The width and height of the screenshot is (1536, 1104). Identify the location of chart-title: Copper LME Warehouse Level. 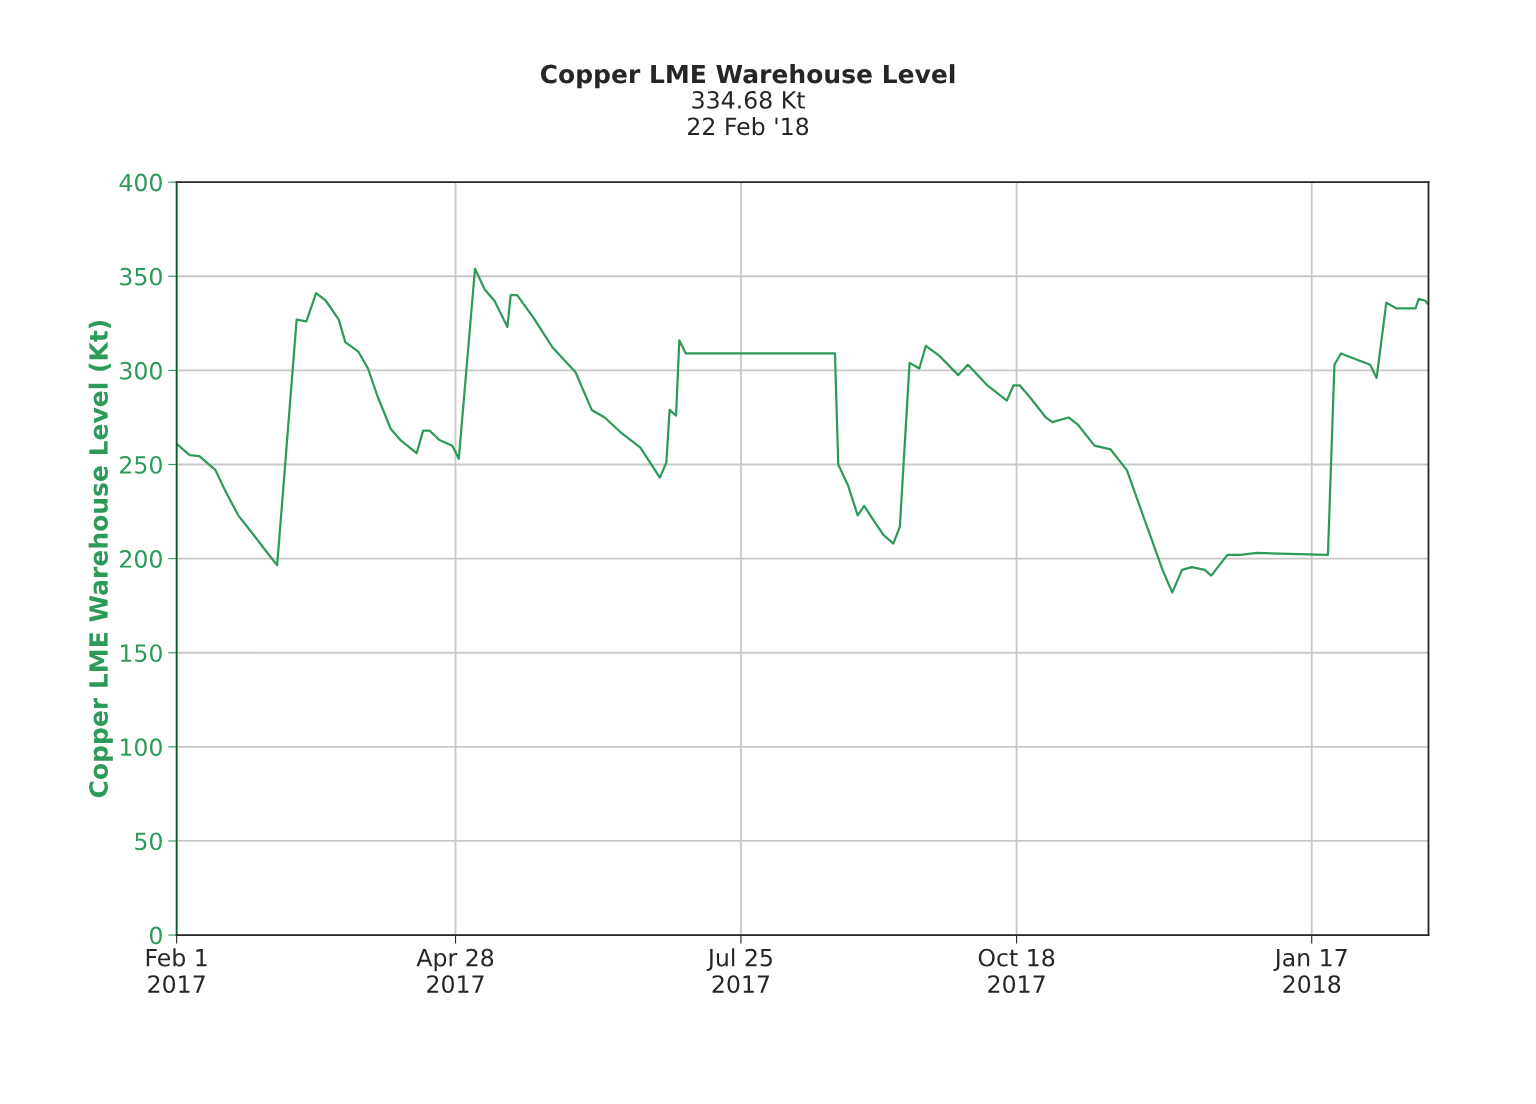
(747, 76).